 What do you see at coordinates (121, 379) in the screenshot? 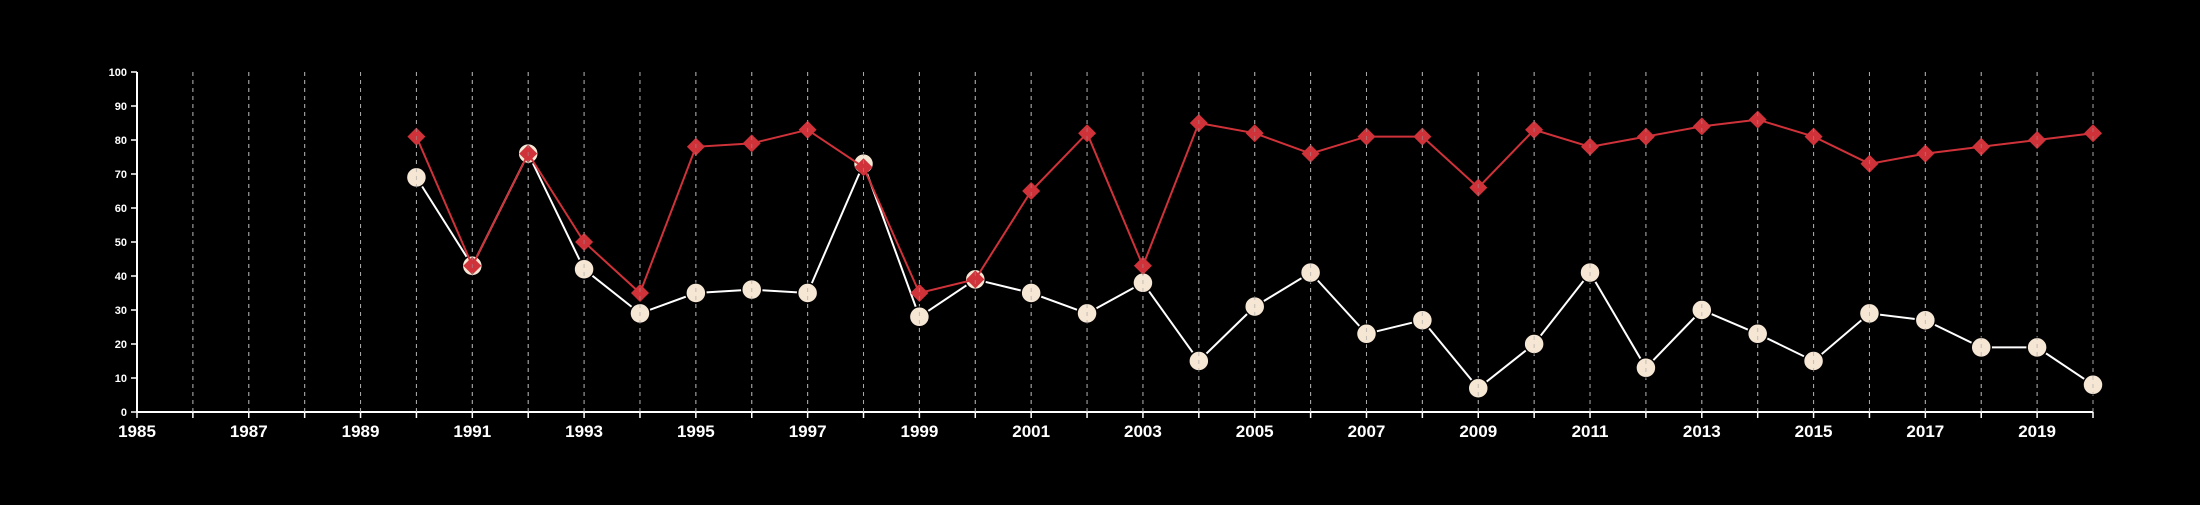
I see `y-tick-label-10: 10` at bounding box center [121, 379].